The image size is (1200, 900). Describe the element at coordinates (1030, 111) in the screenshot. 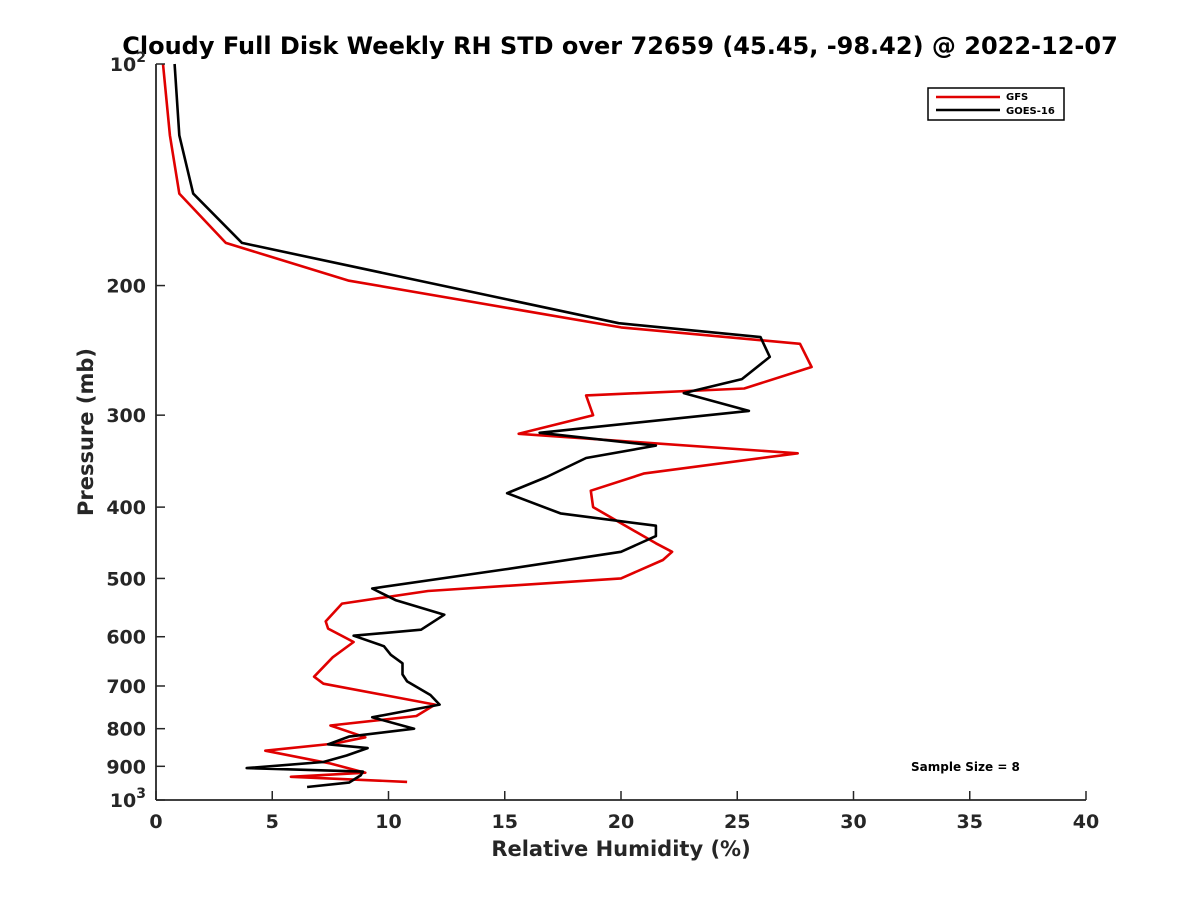

I see `legend-label-goes-16: GOES-16` at that location.